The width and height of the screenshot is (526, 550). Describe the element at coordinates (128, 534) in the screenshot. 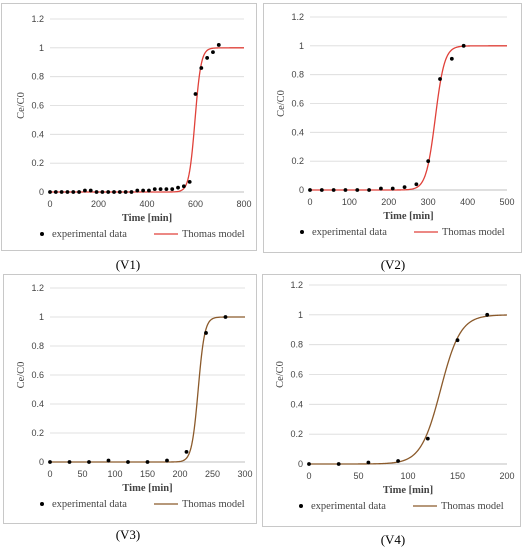

I see `caption-v3: (V3)` at that location.